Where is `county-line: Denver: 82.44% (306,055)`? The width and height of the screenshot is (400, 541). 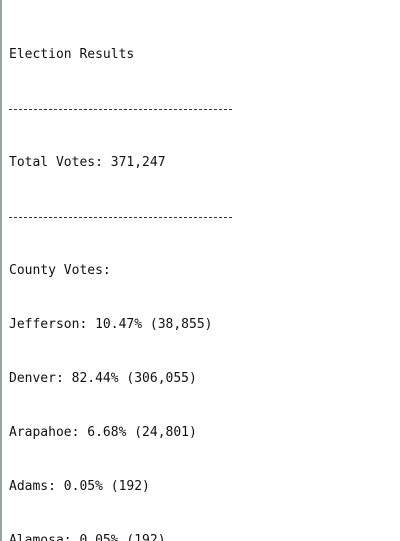 county-line: Denver: 82.44% (306,055) is located at coordinates (103, 378).